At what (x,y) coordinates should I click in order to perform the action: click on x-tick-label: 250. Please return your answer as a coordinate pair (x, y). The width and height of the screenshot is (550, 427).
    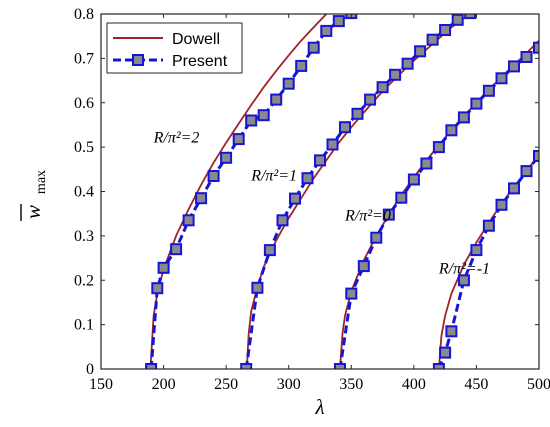
    Looking at the image, I should click on (226, 384).